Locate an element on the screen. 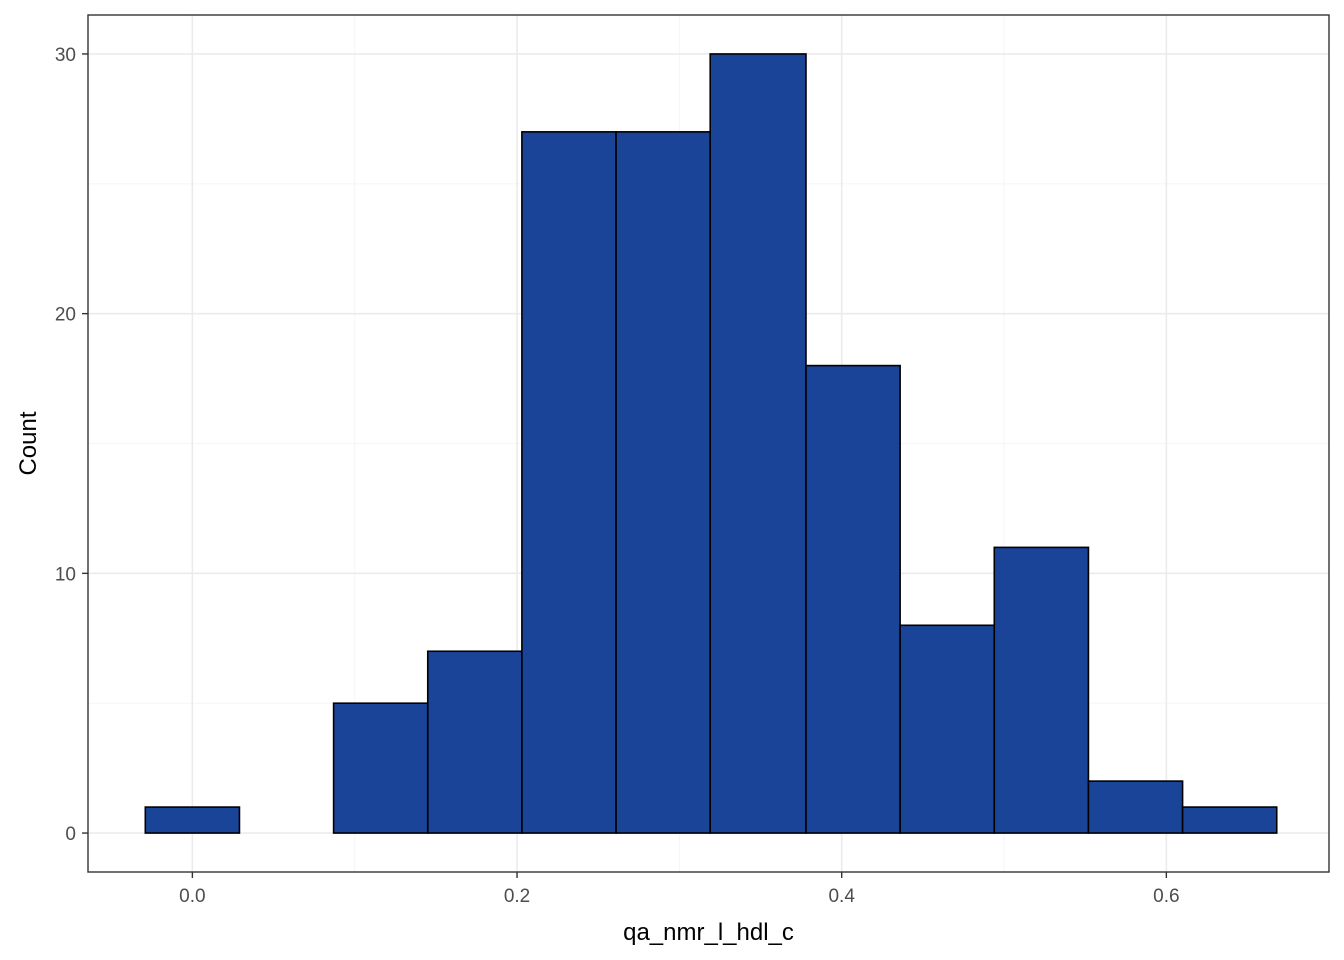  y-axis-title: Count is located at coordinates (28, 443).